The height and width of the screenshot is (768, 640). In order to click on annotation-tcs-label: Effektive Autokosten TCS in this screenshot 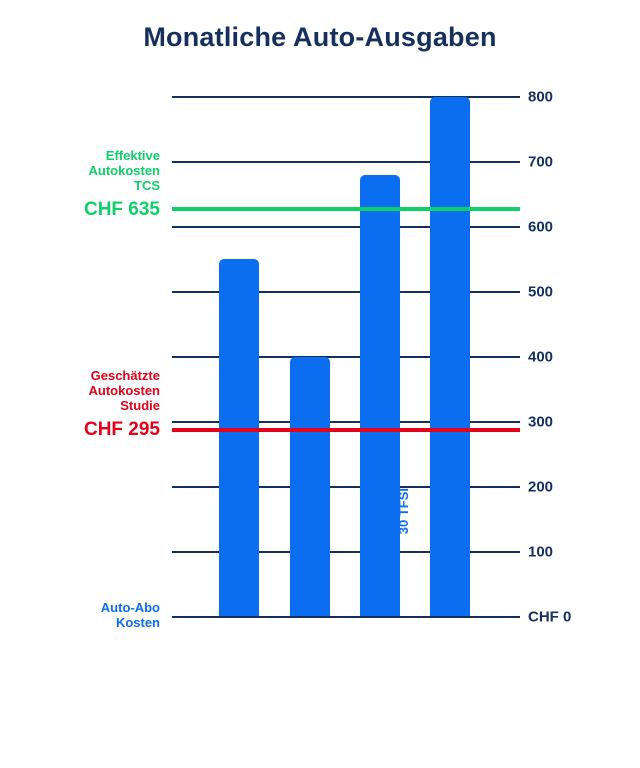, I will do `click(124, 170)`.